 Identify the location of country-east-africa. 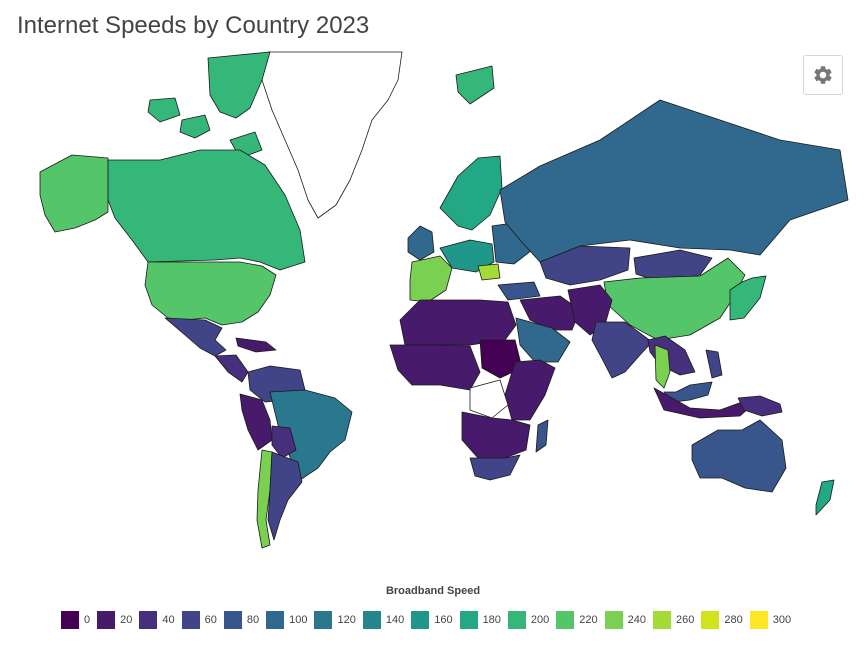
(530, 390).